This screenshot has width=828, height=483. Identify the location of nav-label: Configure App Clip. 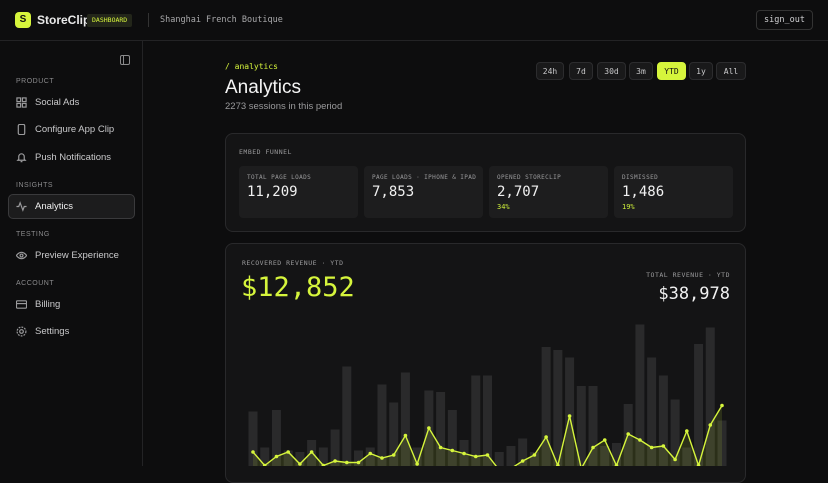
(75, 129).